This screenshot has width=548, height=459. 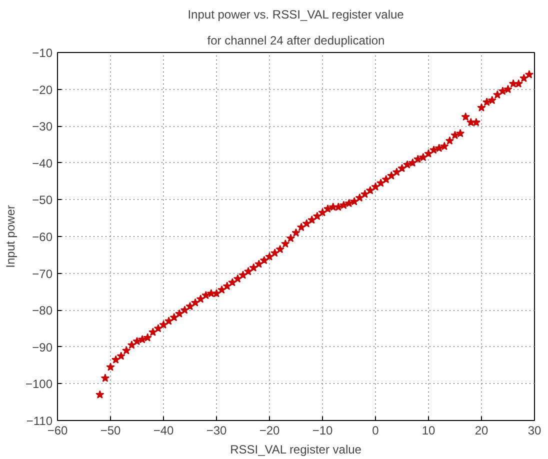 I want to click on x-tick-label: −30, so click(x=217, y=431).